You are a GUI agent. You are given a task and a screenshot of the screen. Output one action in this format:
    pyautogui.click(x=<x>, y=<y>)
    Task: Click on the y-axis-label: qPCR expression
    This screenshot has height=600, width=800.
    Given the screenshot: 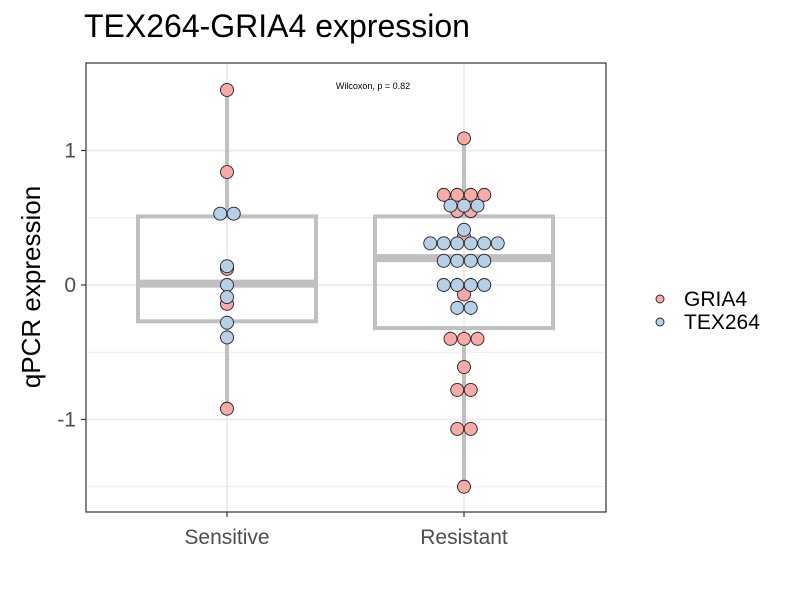 What is the action you would take?
    pyautogui.click(x=31, y=287)
    